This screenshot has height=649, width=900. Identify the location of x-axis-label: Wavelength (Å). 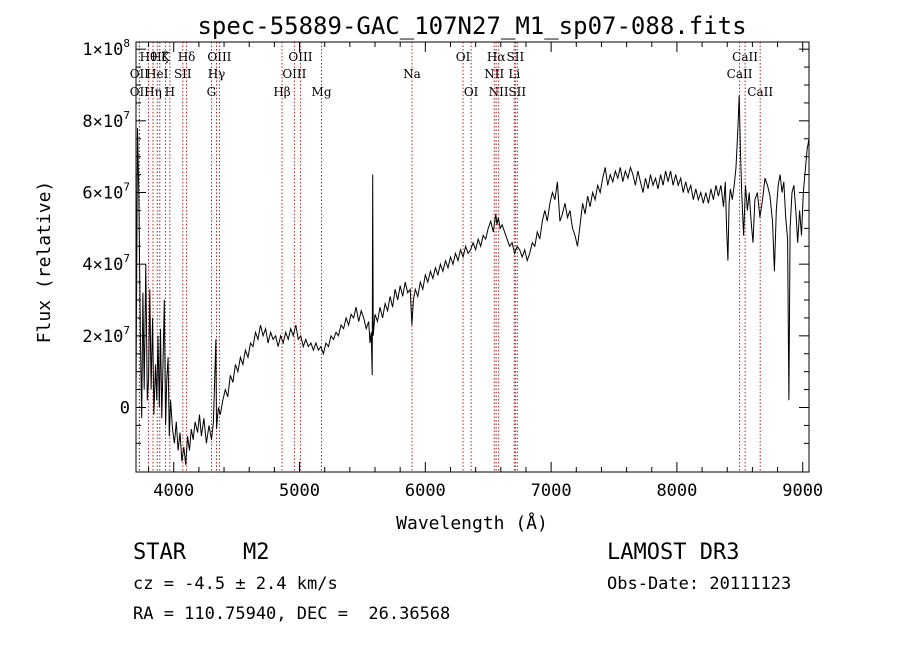
(472, 523).